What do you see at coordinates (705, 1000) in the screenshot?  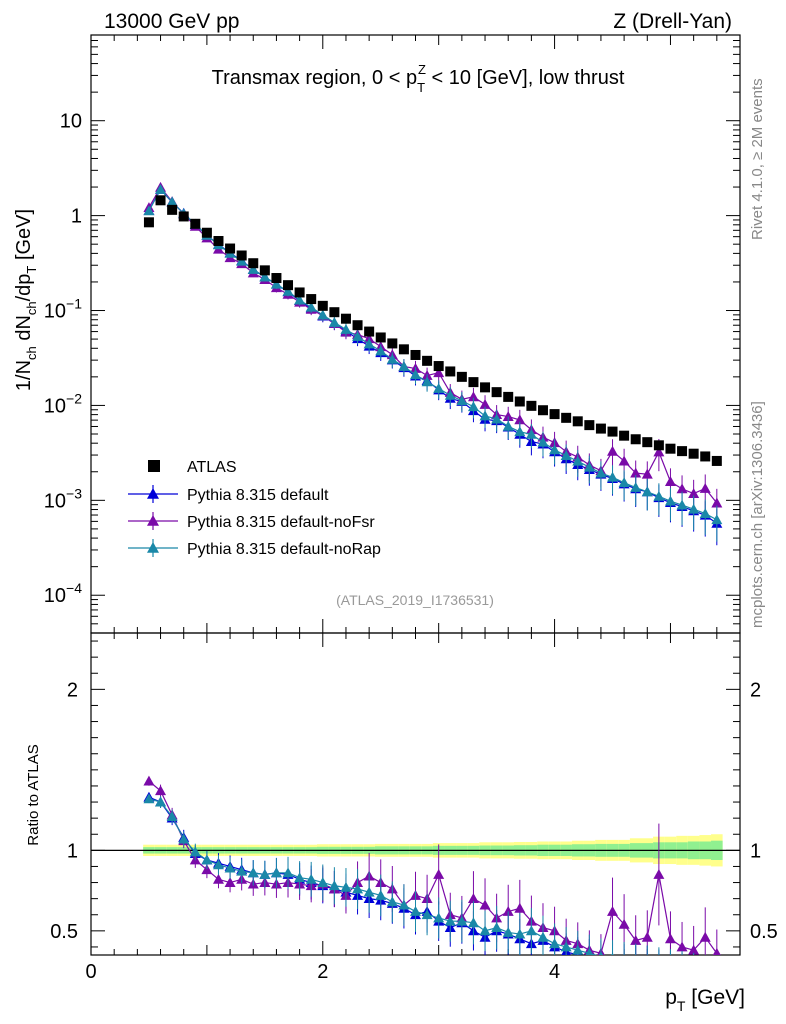 I see `x-axis-label: pT [GeV]` at bounding box center [705, 1000].